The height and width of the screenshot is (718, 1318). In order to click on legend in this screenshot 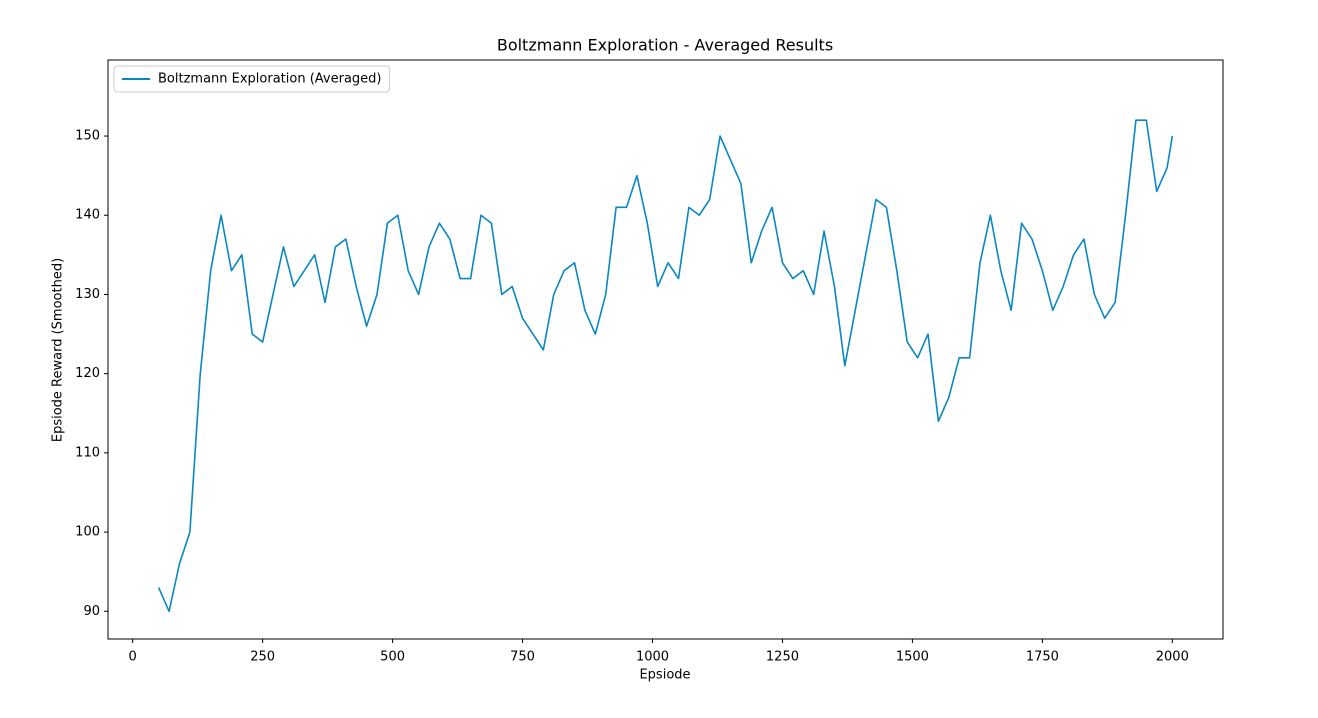, I will do `click(251, 79)`.